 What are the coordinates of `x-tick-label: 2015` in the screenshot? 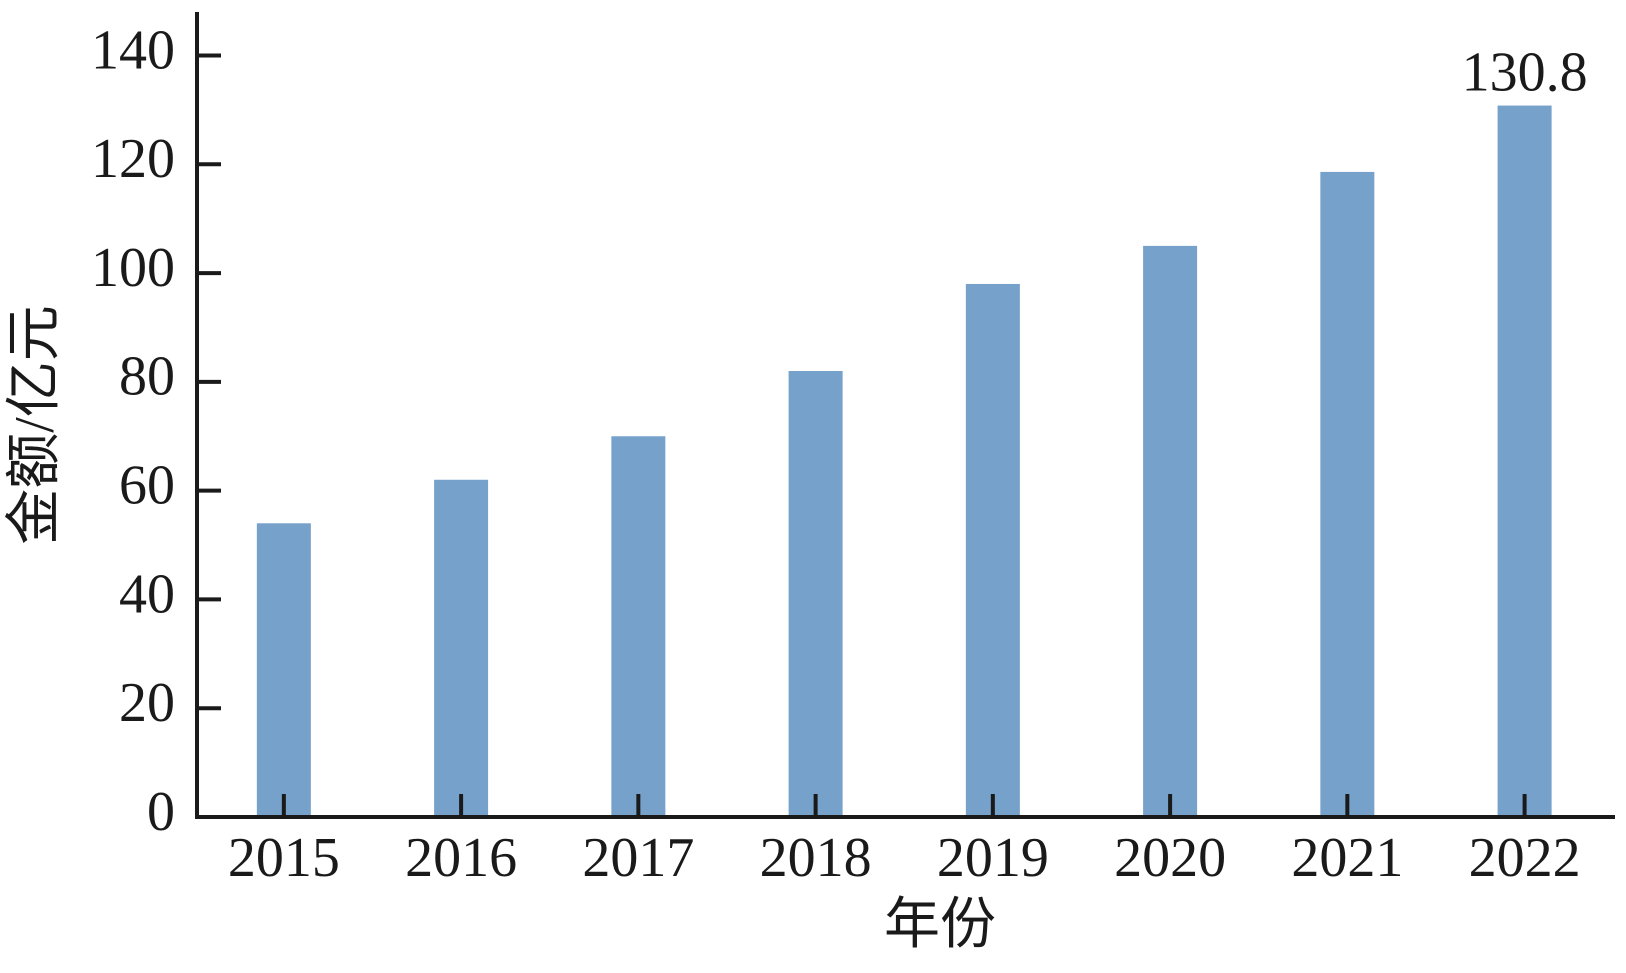 It's located at (284, 858).